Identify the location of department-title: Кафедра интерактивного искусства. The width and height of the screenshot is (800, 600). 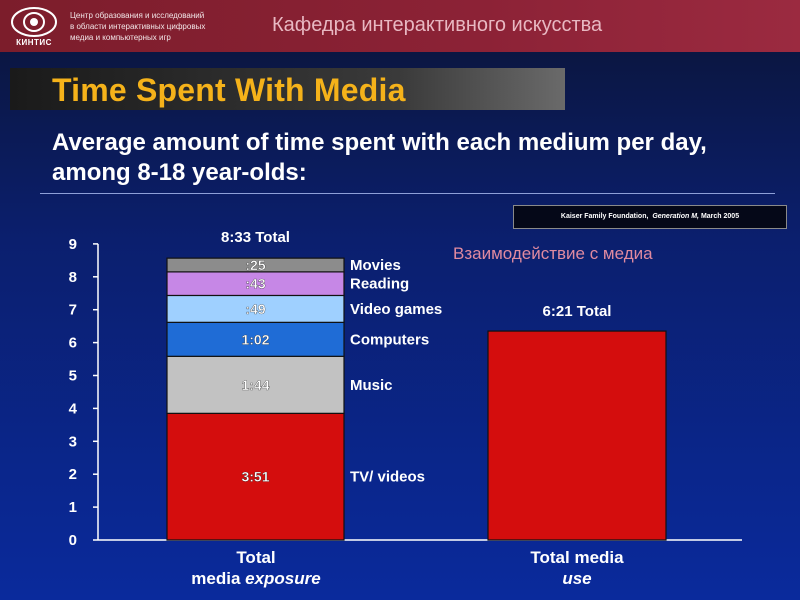
(437, 25).